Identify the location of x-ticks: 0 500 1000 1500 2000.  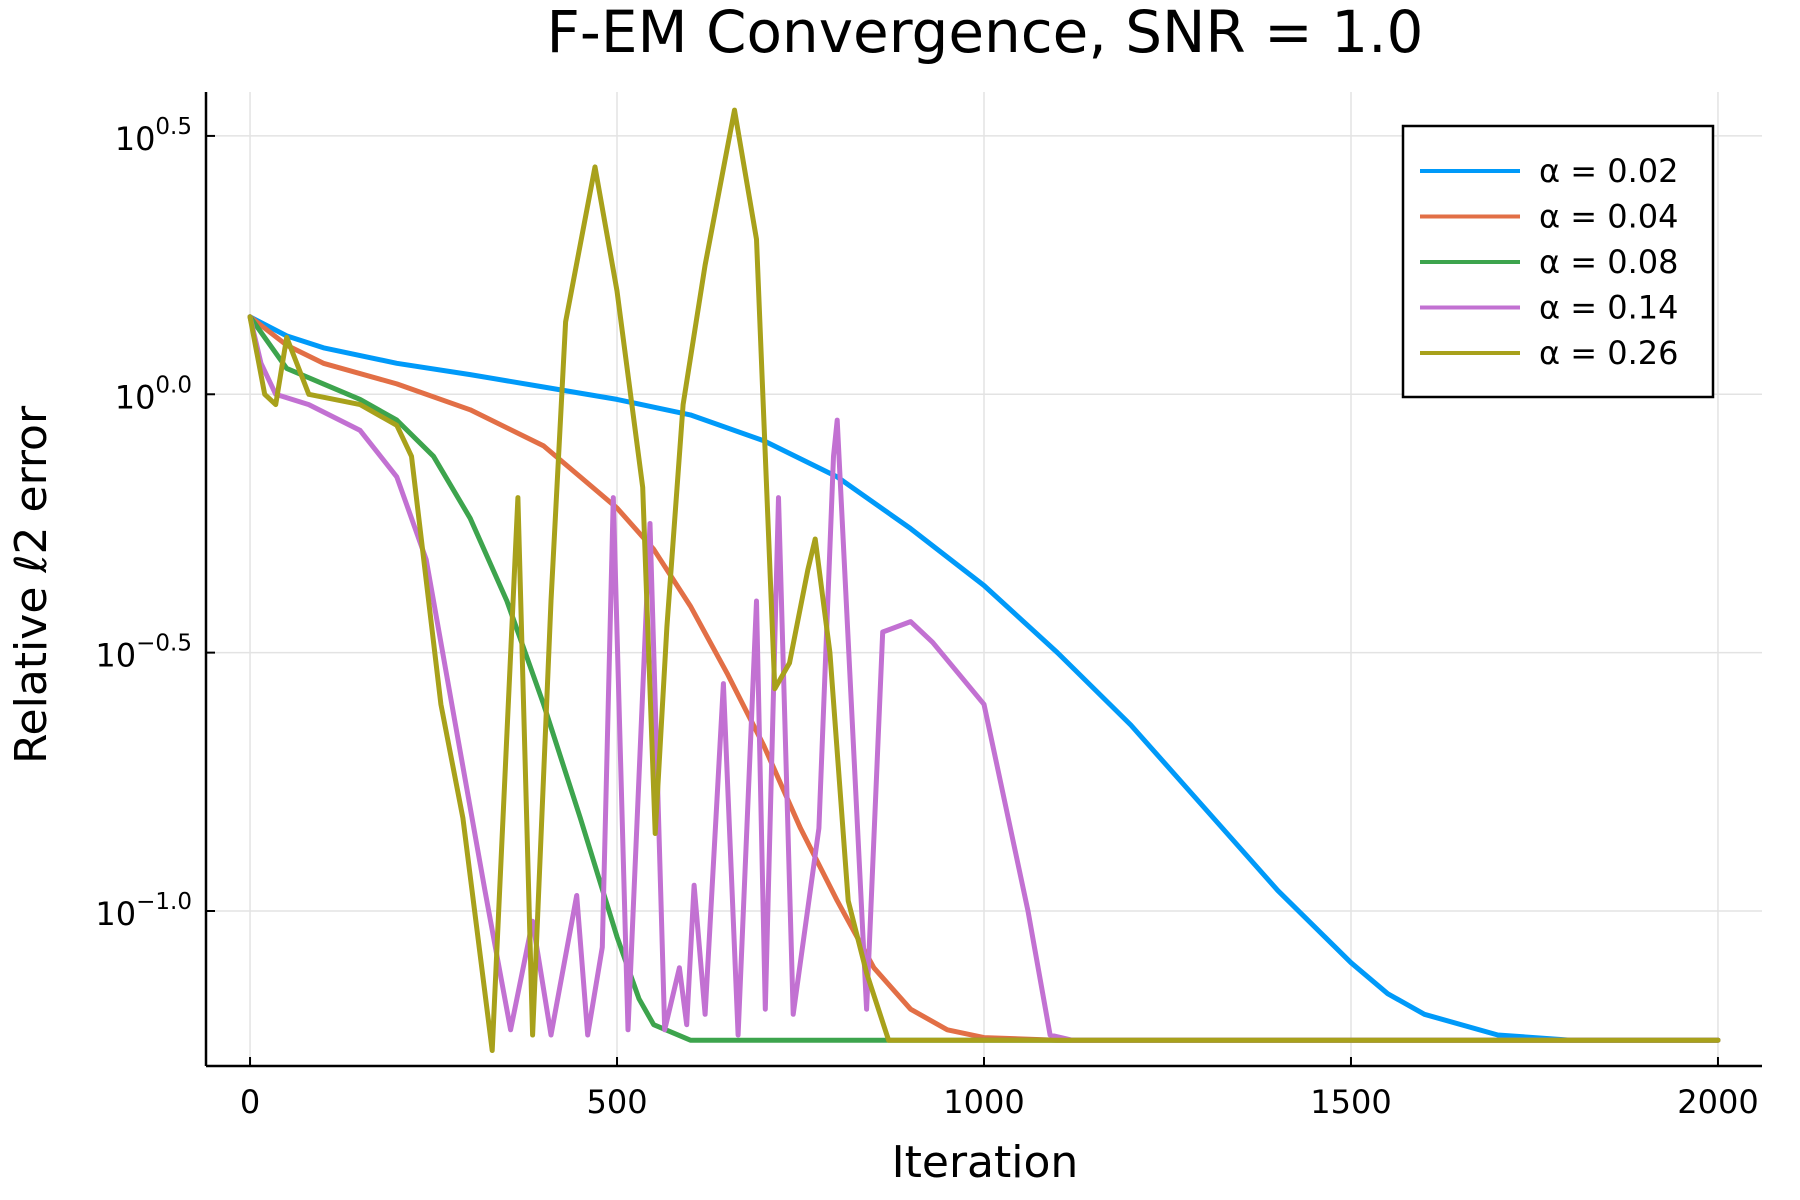
(999, 1089).